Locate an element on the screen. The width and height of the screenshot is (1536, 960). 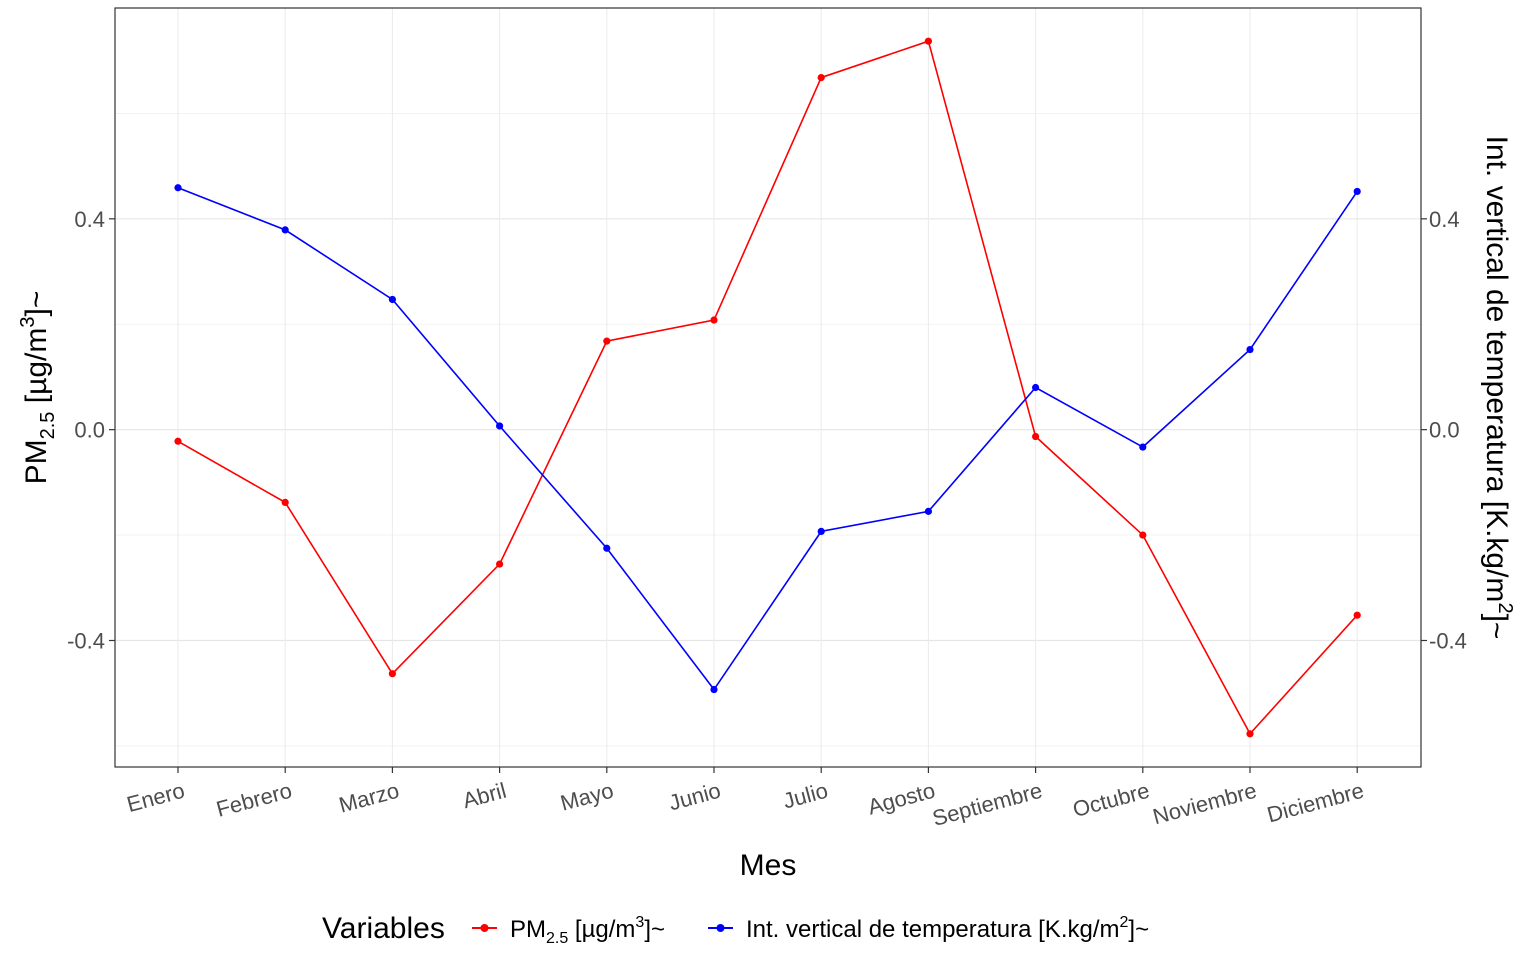
y-tick-label-right: -0.4 is located at coordinates (1448, 641).